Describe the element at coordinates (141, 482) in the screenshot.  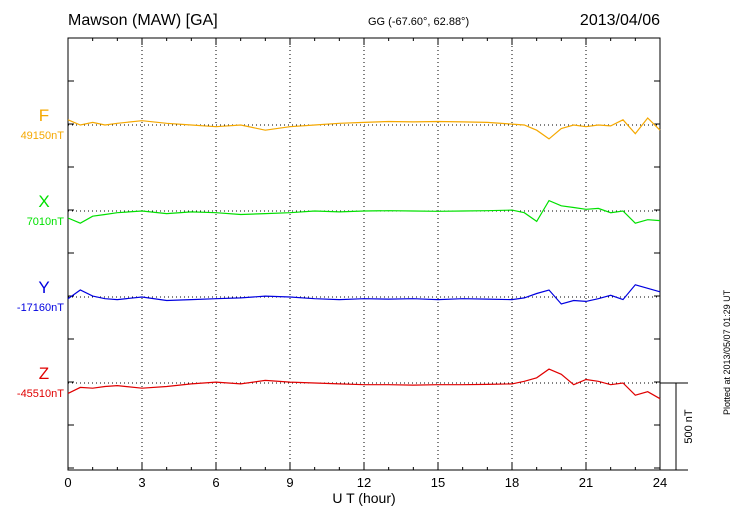
I see `x-tick-label: 3` at that location.